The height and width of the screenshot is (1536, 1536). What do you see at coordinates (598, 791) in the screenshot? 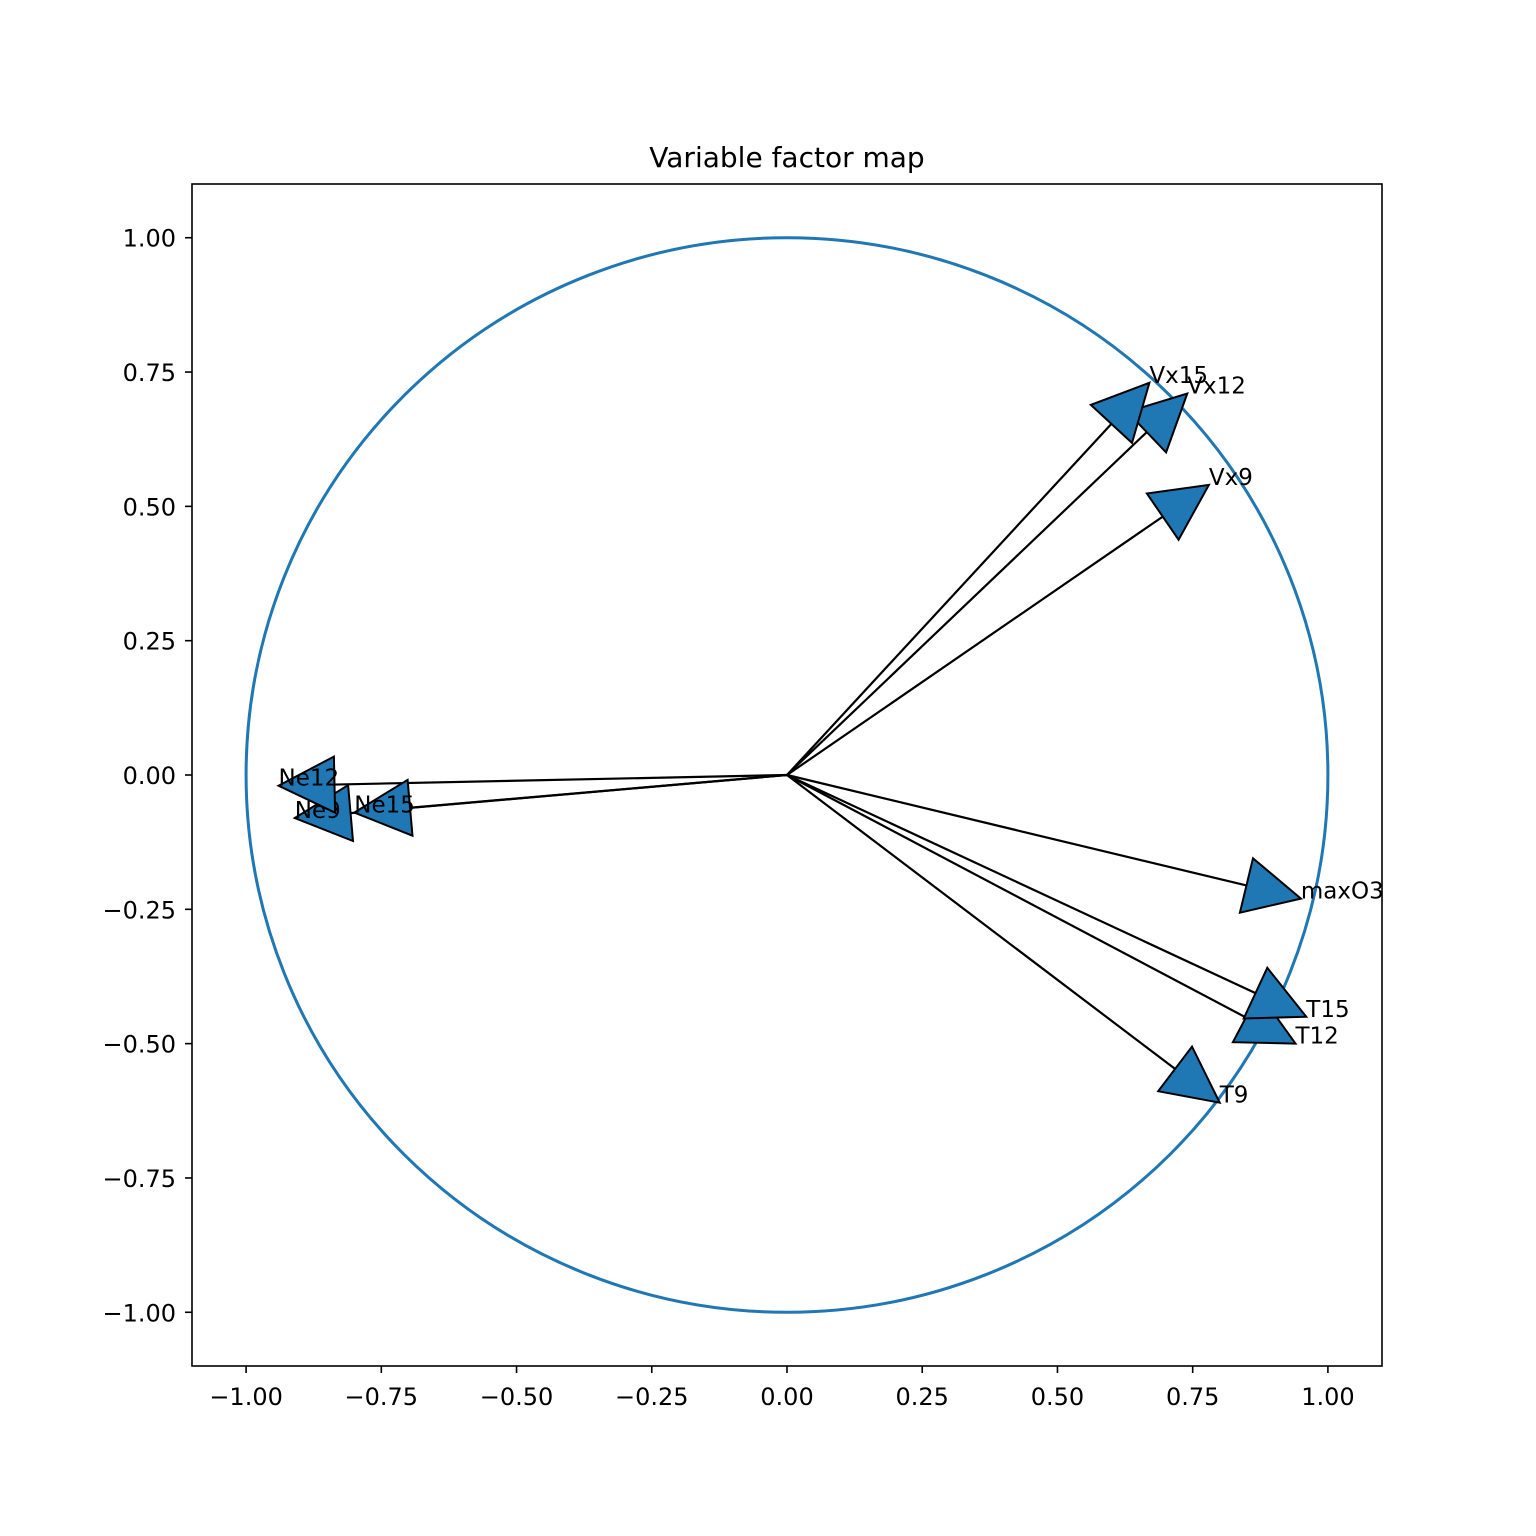
I see `arrow-shaft-Ne15` at bounding box center [598, 791].